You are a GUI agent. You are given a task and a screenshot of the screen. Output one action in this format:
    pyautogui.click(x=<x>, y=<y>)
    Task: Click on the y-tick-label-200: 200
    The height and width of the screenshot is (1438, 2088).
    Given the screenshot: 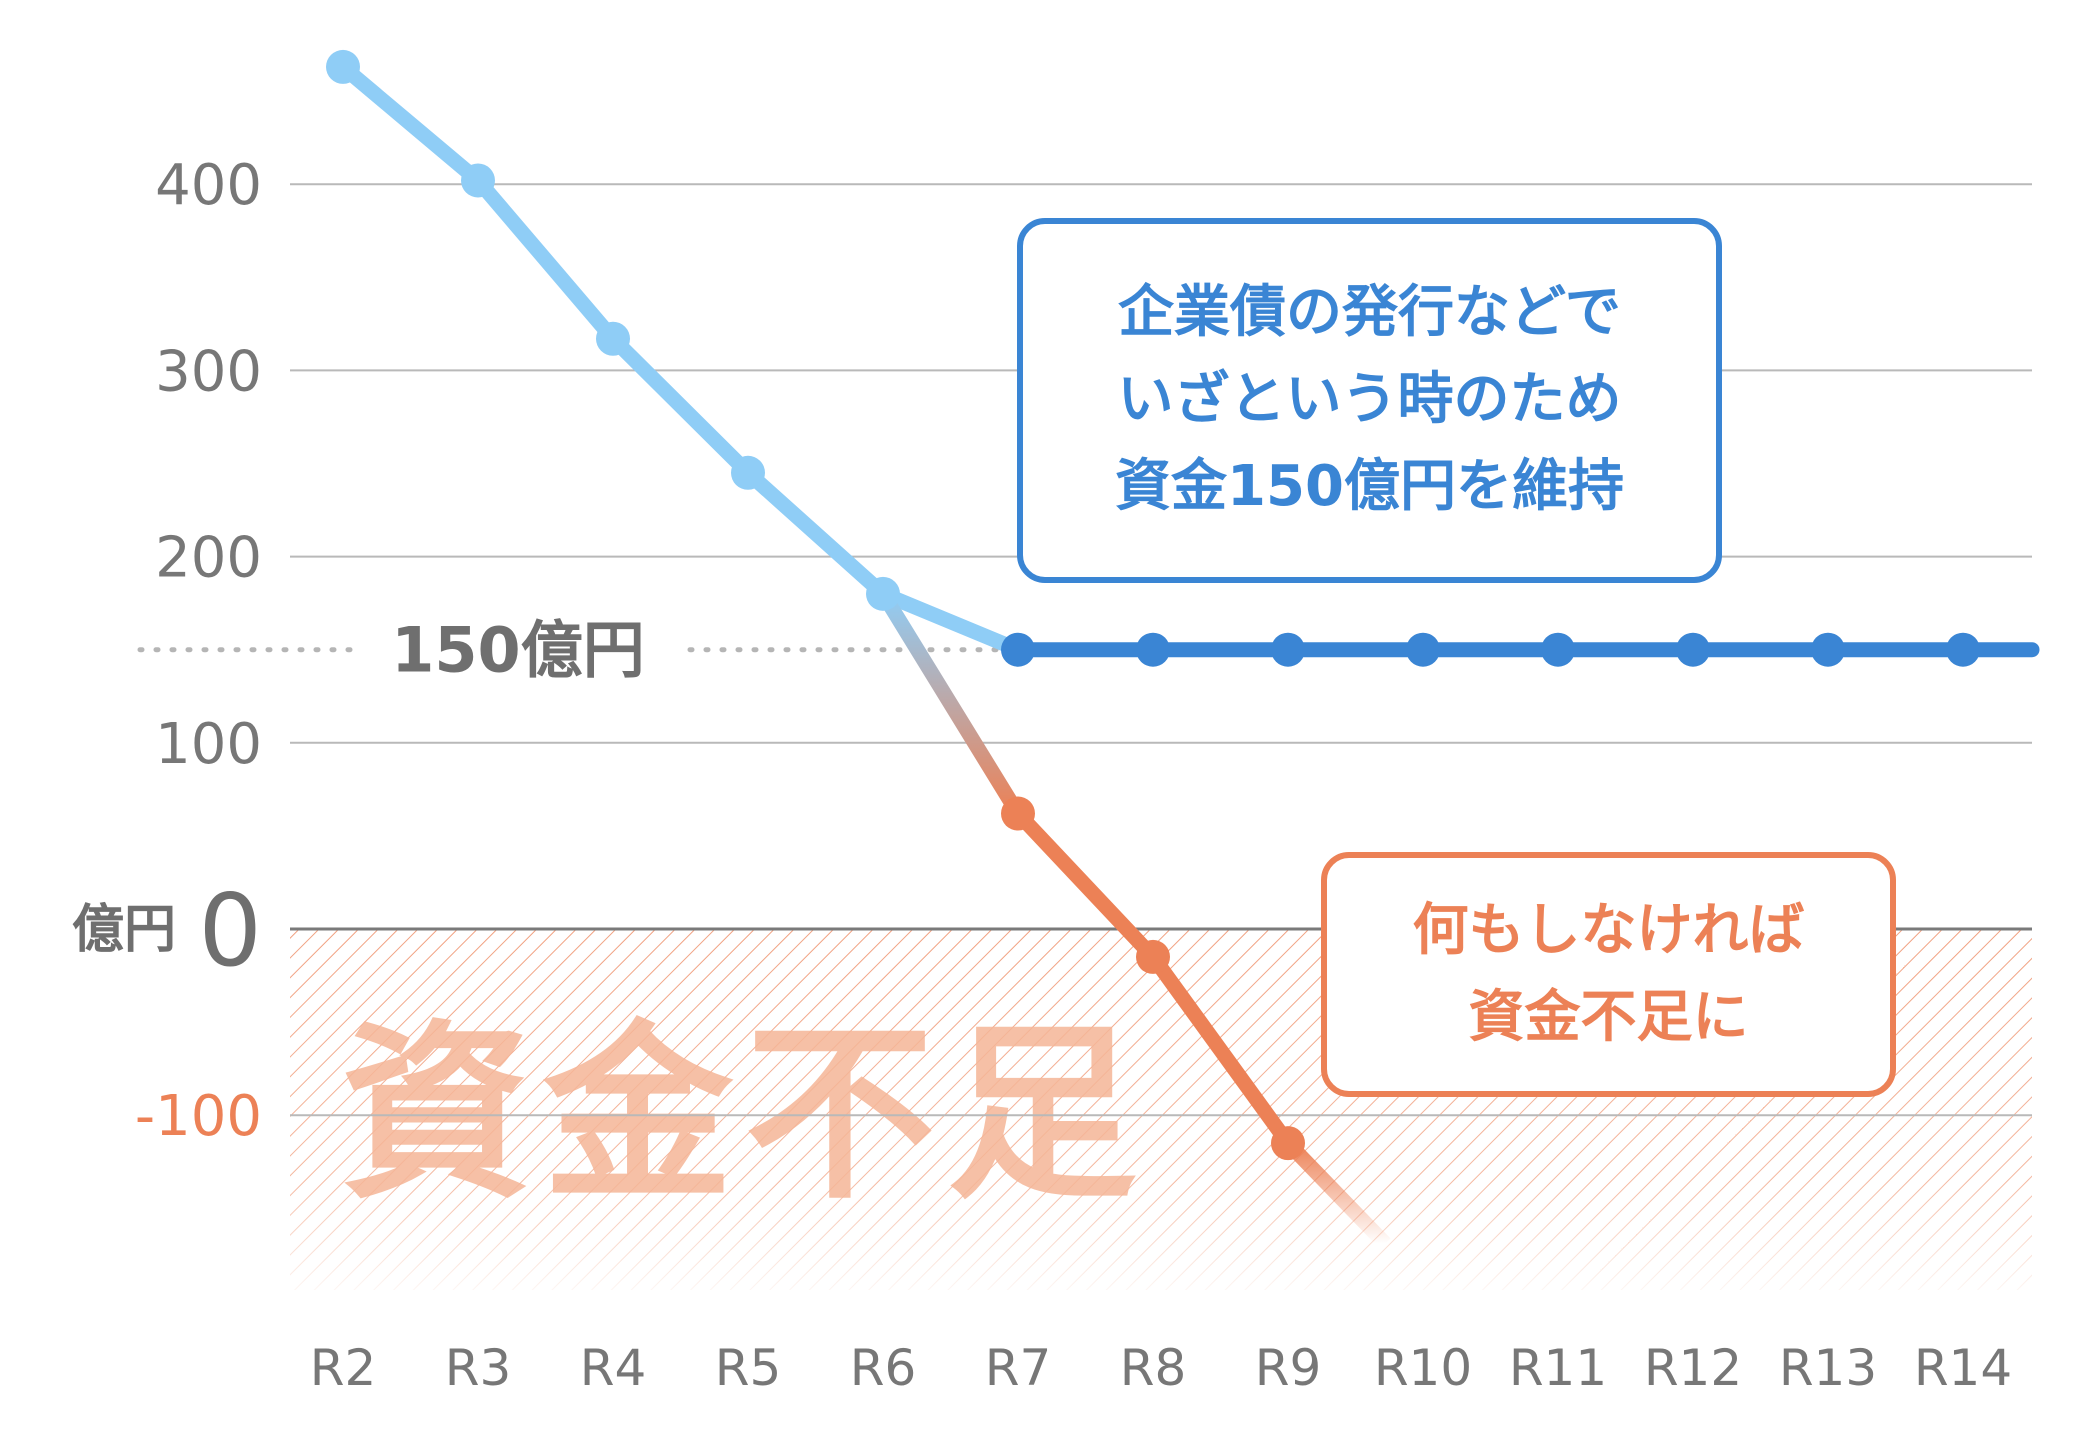 What is the action you would take?
    pyautogui.click(x=208, y=558)
    